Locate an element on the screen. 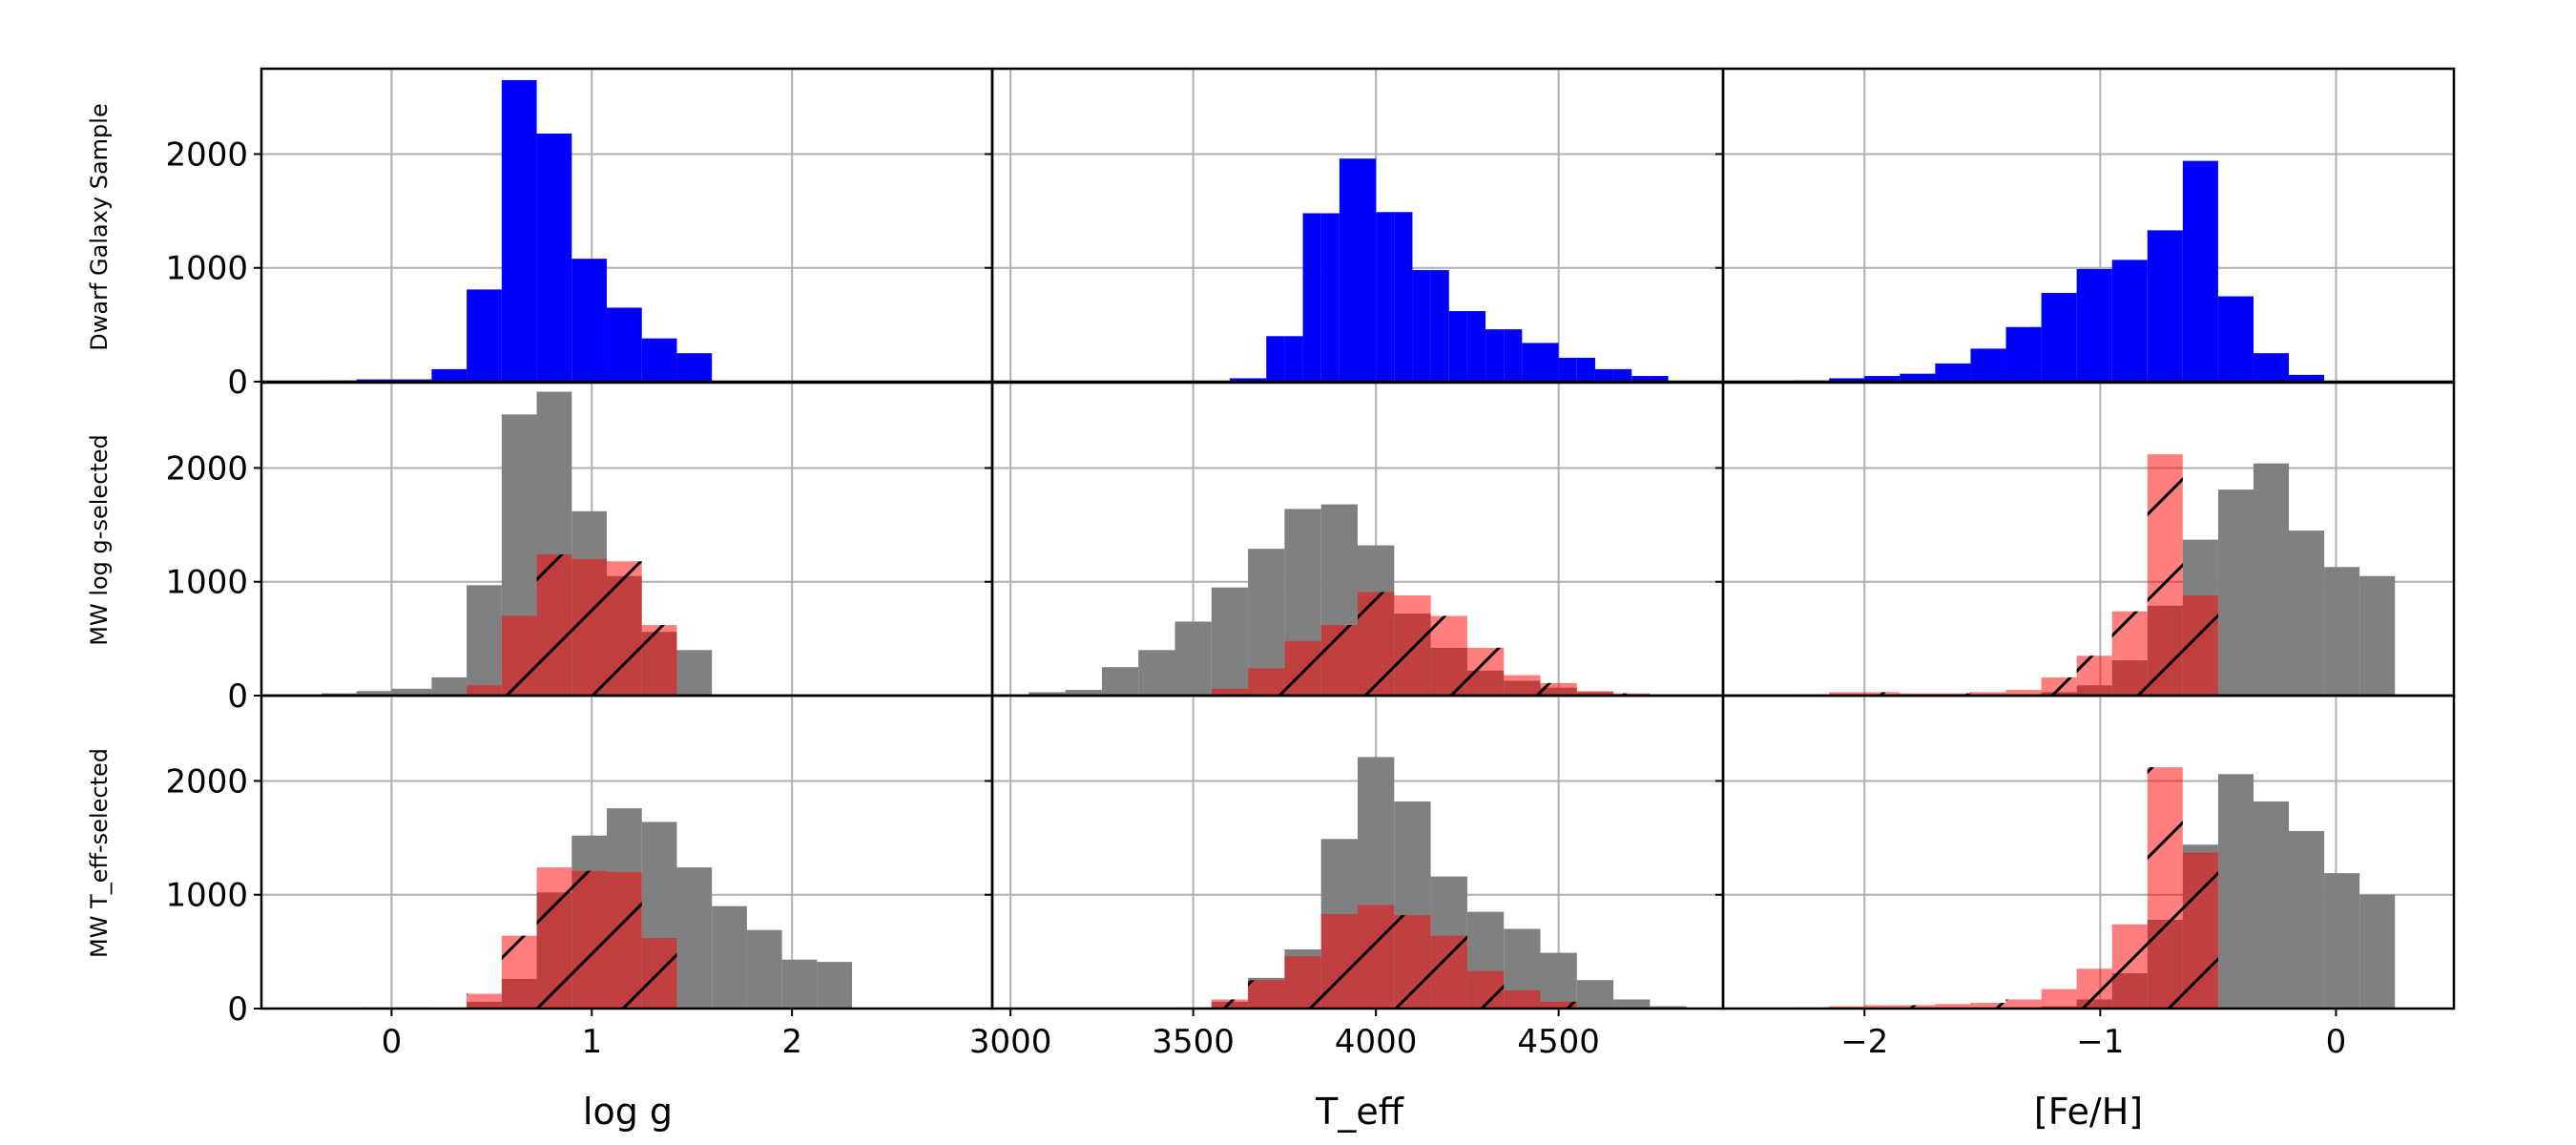  y-tick-label: 2000 is located at coordinates (206, 782).